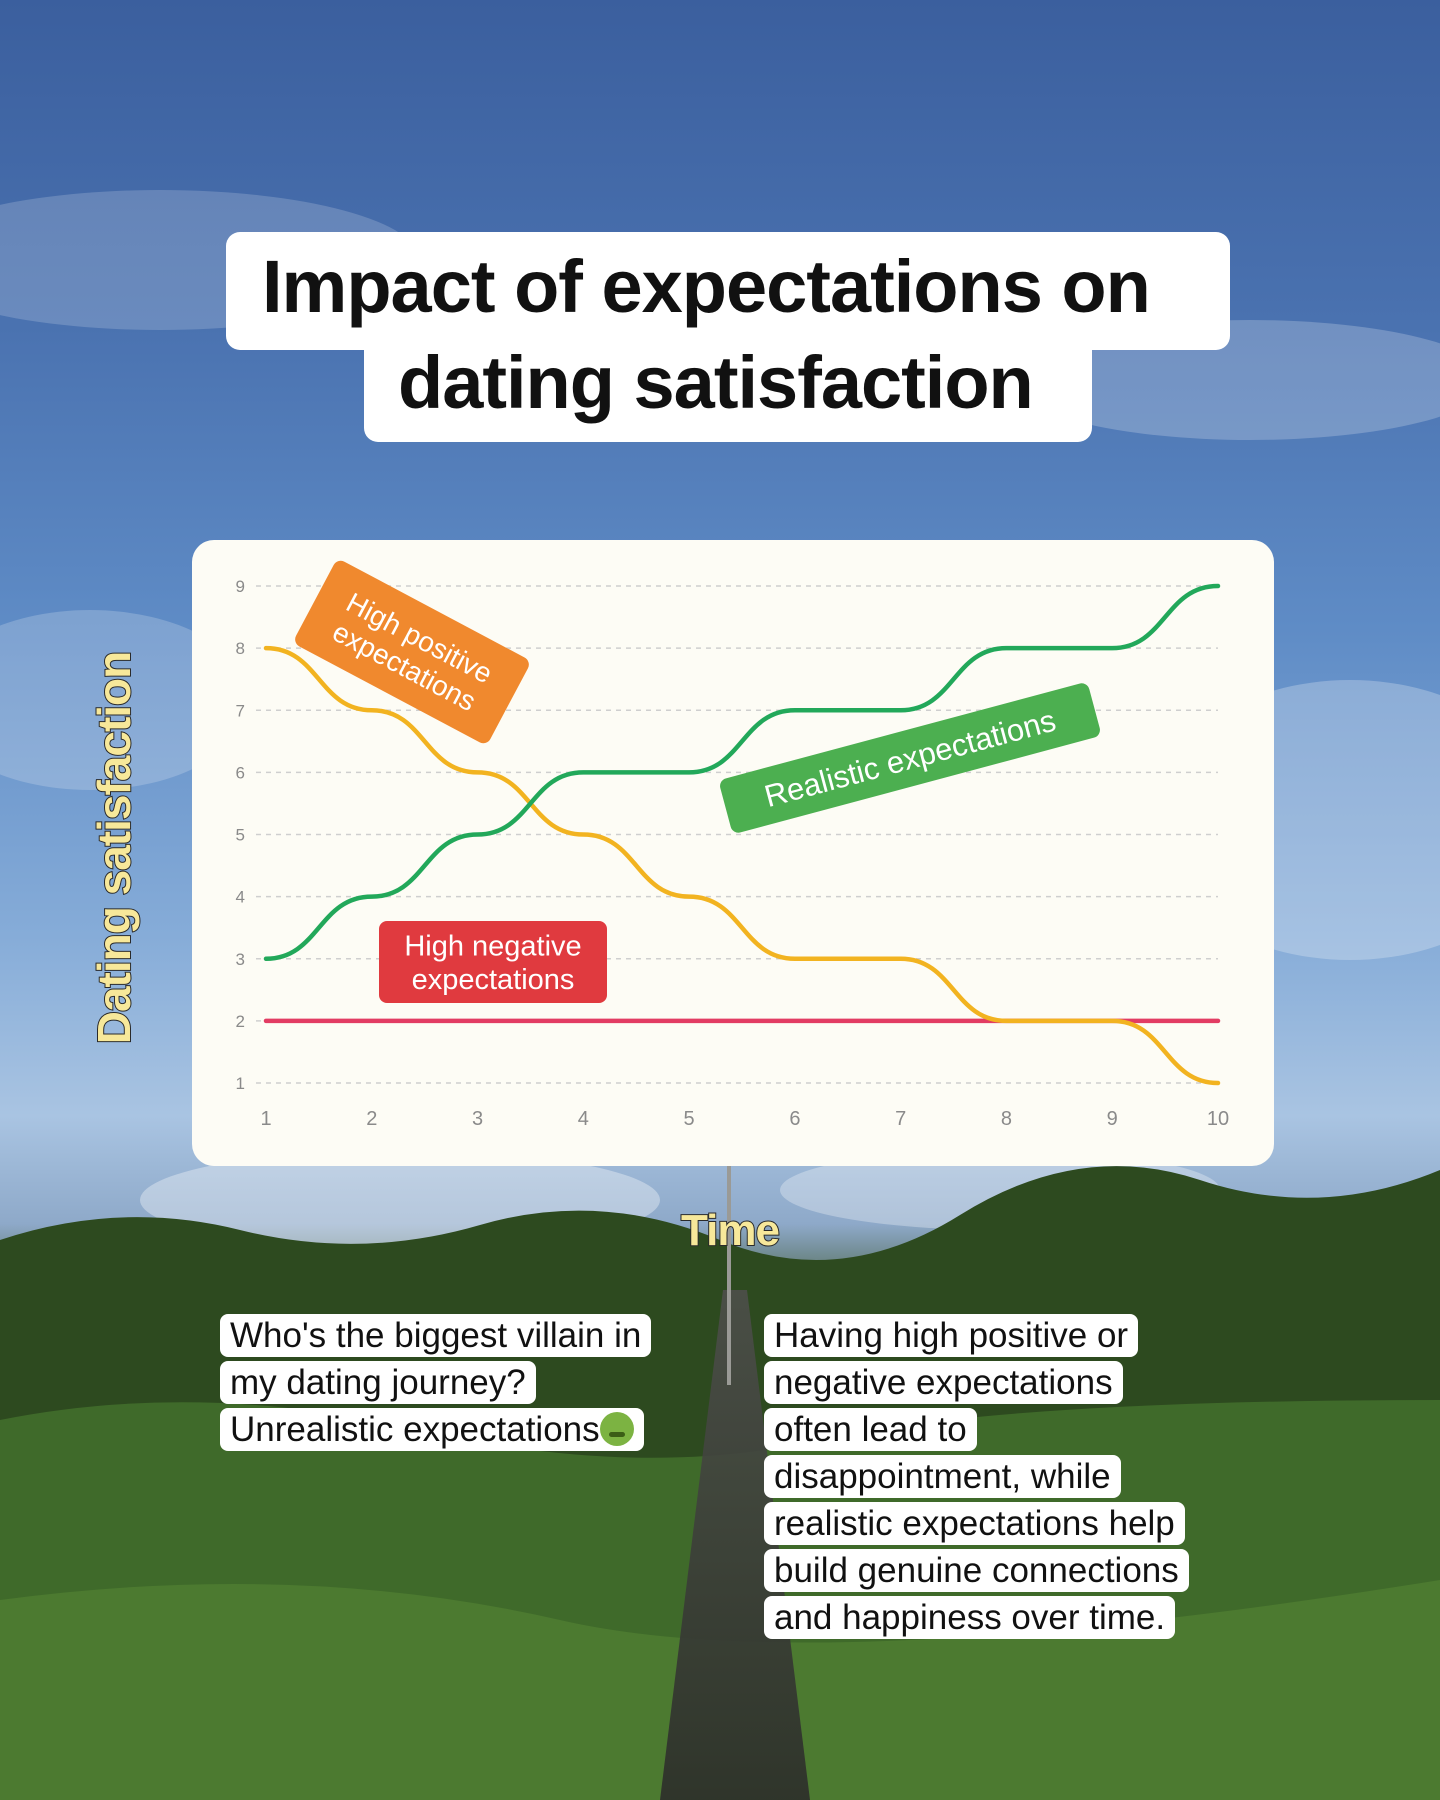 The height and width of the screenshot is (1800, 1440). Describe the element at coordinates (415, 1429) in the screenshot. I see `caption-left-line-3: Unrealistic expectations` at that location.